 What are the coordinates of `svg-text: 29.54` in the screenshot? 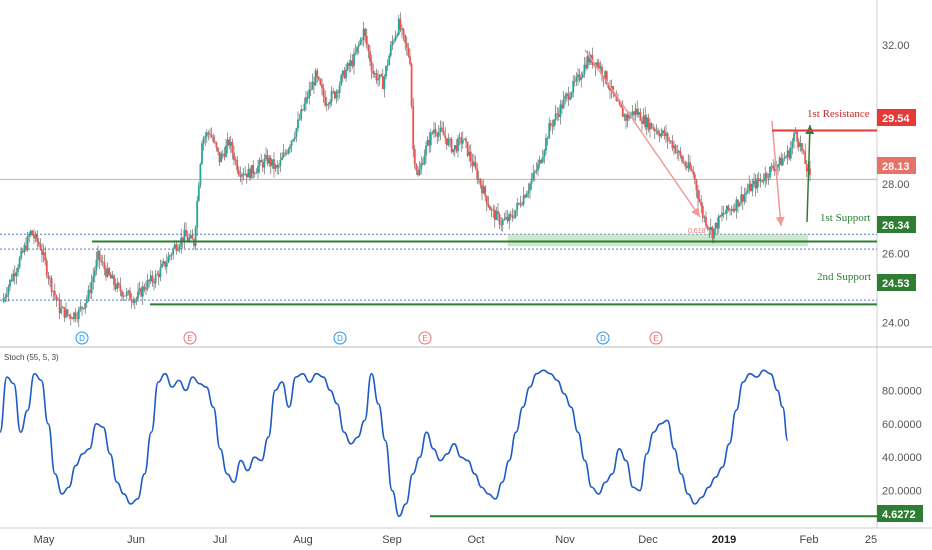 It's located at (896, 119).